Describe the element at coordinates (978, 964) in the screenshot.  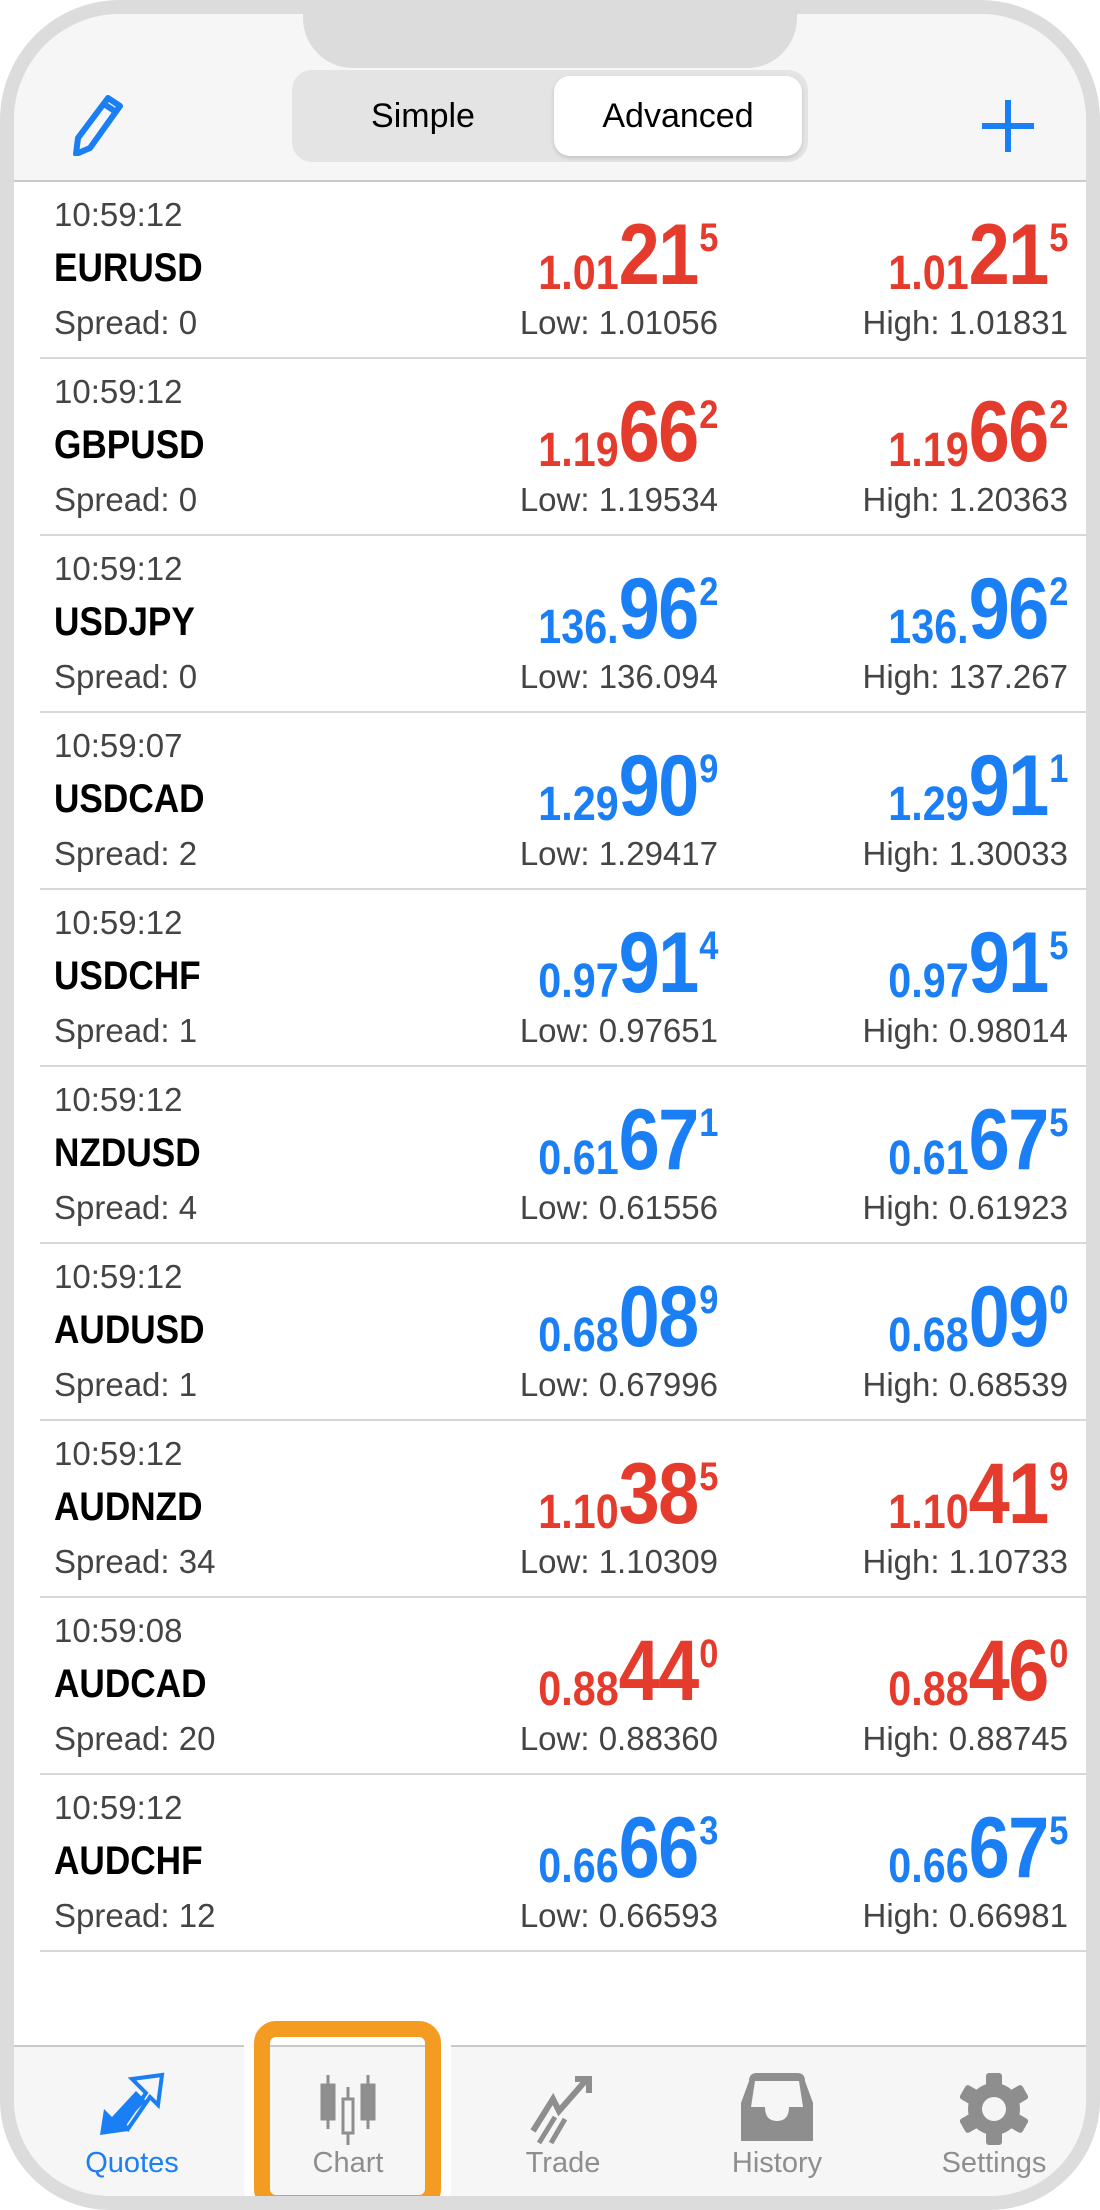
I see `ask-price: 0.97 91 5` at that location.